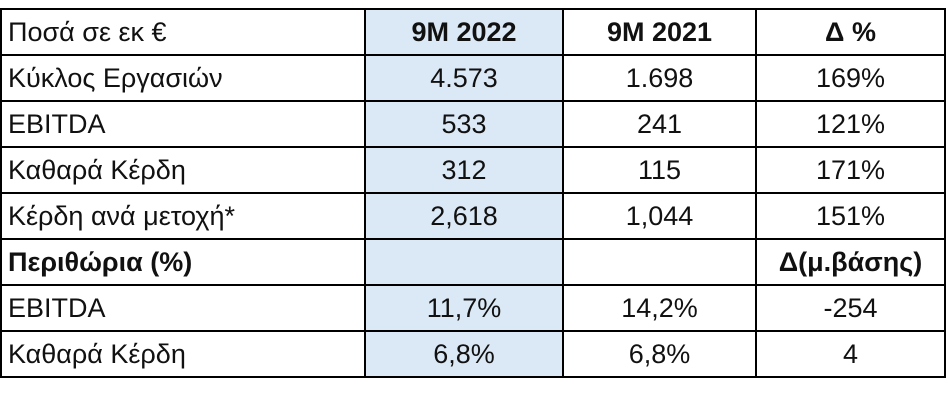 Image resolution: width=948 pixels, height=420 pixels. Describe the element at coordinates (659, 216) in the screenshot. I see `cell-9m-2021: 1,044` at that location.